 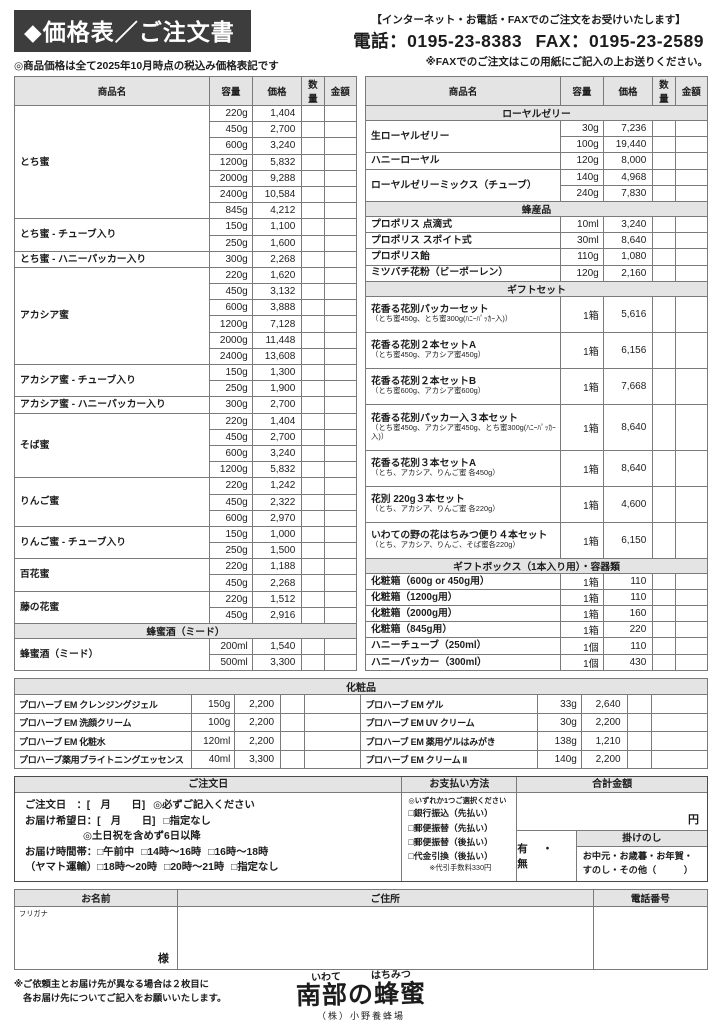 What do you see at coordinates (547, 856) in the screenshot?
I see `noshi-yes-no-choice: 有 ・ 無` at bounding box center [547, 856].